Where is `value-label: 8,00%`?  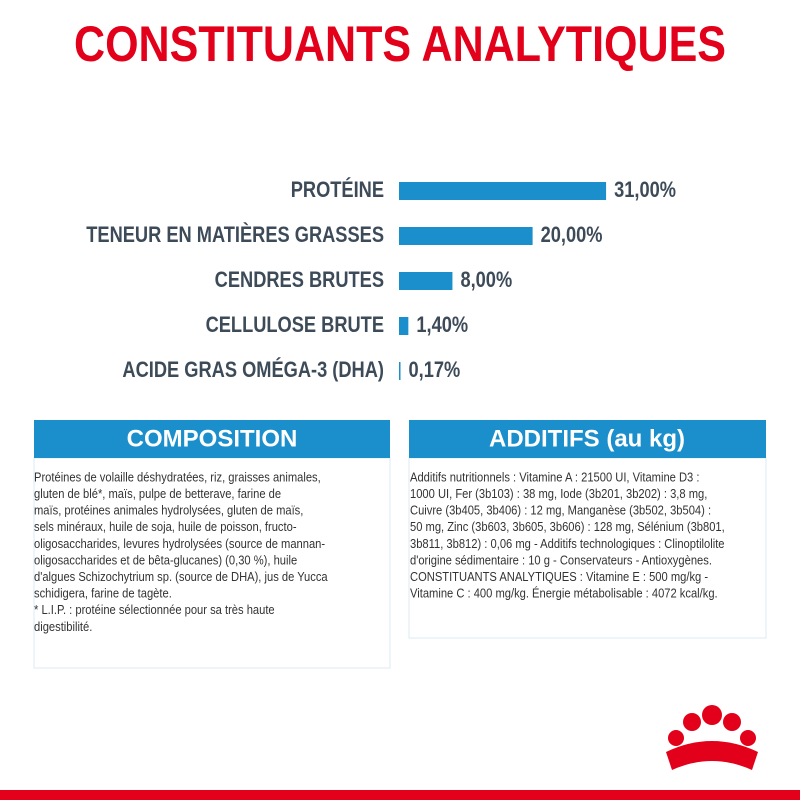 value-label: 8,00% is located at coordinates (486, 280).